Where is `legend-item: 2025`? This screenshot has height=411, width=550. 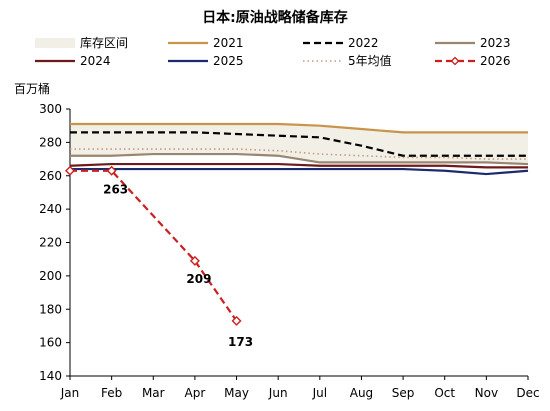 legend-item: 2025 is located at coordinates (206, 61).